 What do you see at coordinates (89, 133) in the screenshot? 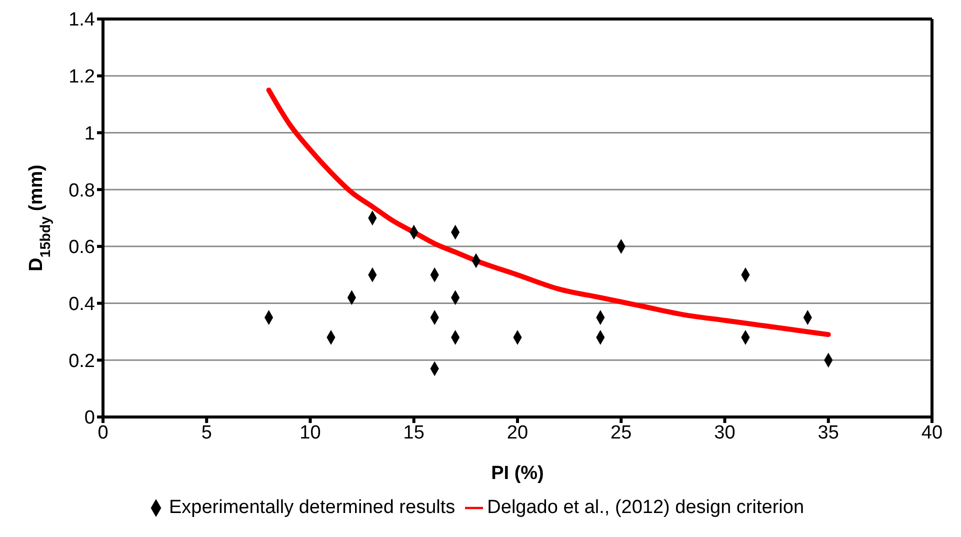
I see `y-tick-label: 1` at bounding box center [89, 133].